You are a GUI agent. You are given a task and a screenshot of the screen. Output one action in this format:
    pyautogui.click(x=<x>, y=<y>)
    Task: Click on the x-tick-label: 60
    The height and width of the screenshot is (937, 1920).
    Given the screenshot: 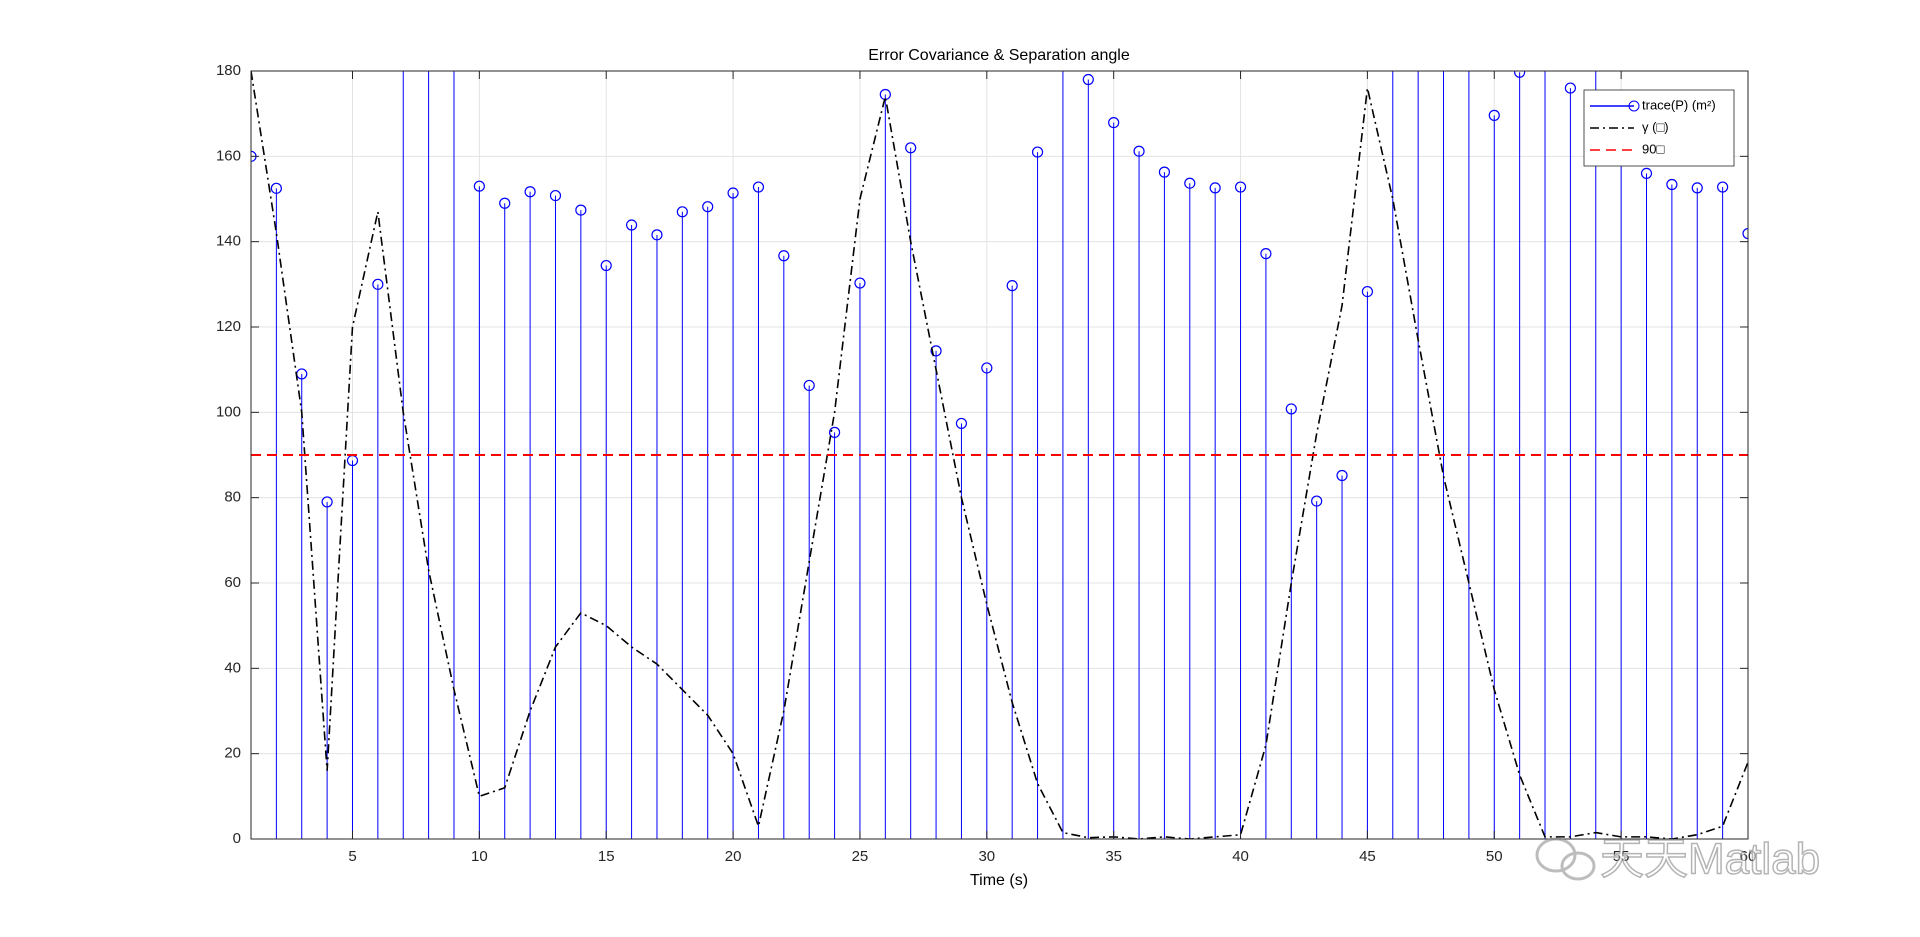 What is the action you would take?
    pyautogui.click(x=1748, y=856)
    